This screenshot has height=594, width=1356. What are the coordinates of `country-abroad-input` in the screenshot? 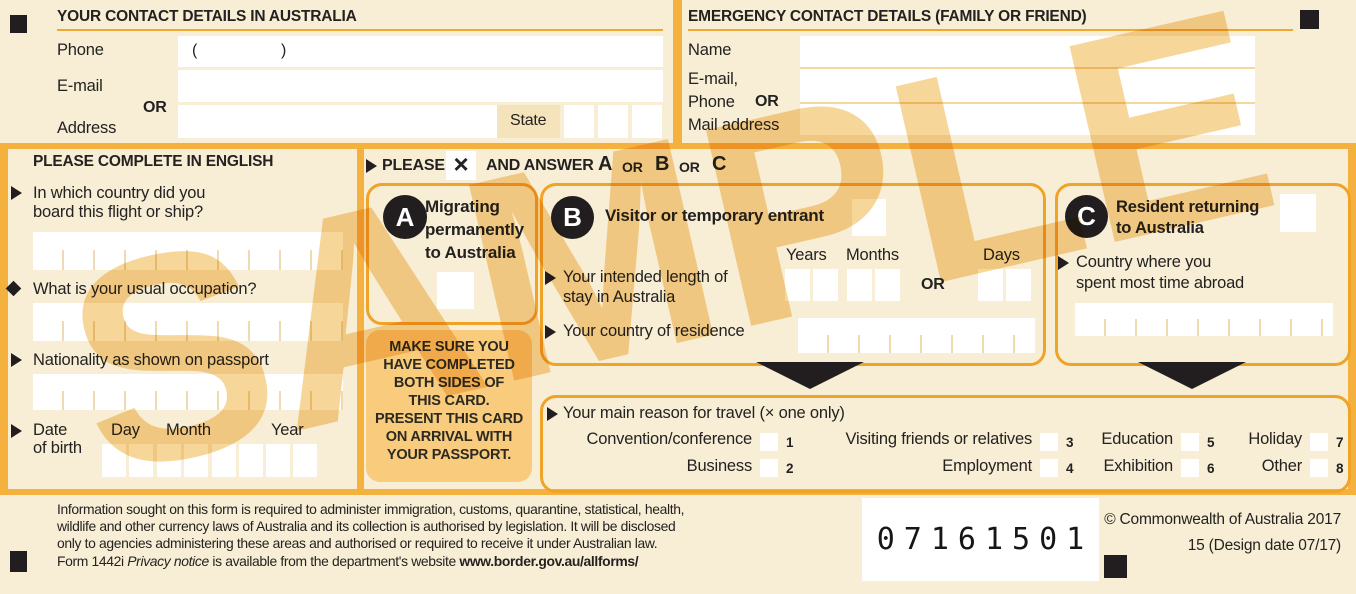 It's located at (1204, 319).